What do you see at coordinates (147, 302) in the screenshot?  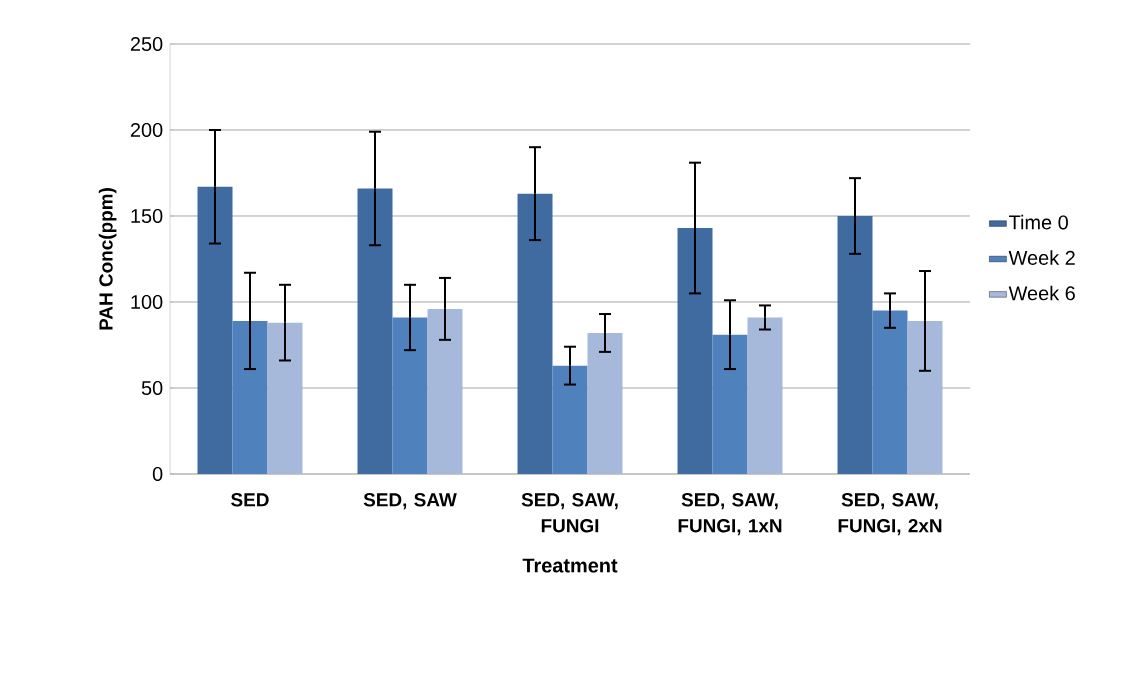 I see `y-tick-label: 100` at bounding box center [147, 302].